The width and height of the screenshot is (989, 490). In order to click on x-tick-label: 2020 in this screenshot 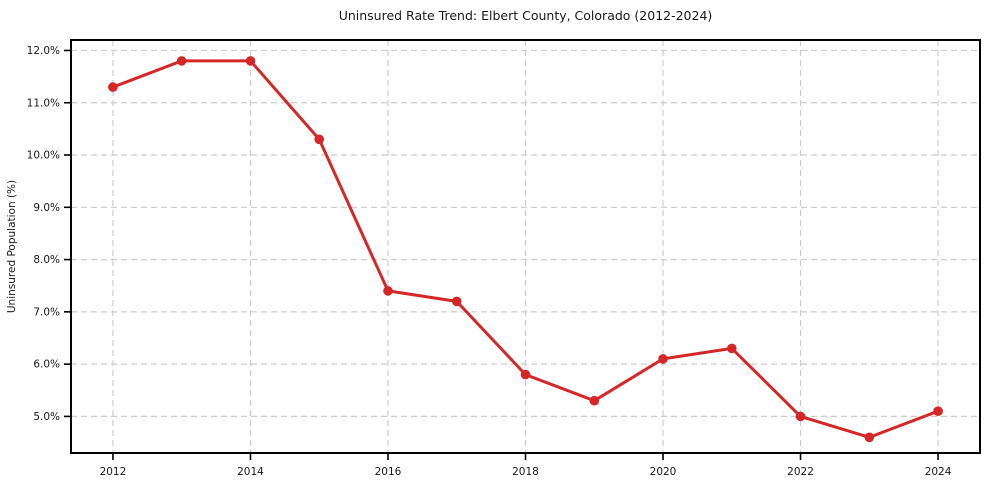, I will do `click(663, 472)`.